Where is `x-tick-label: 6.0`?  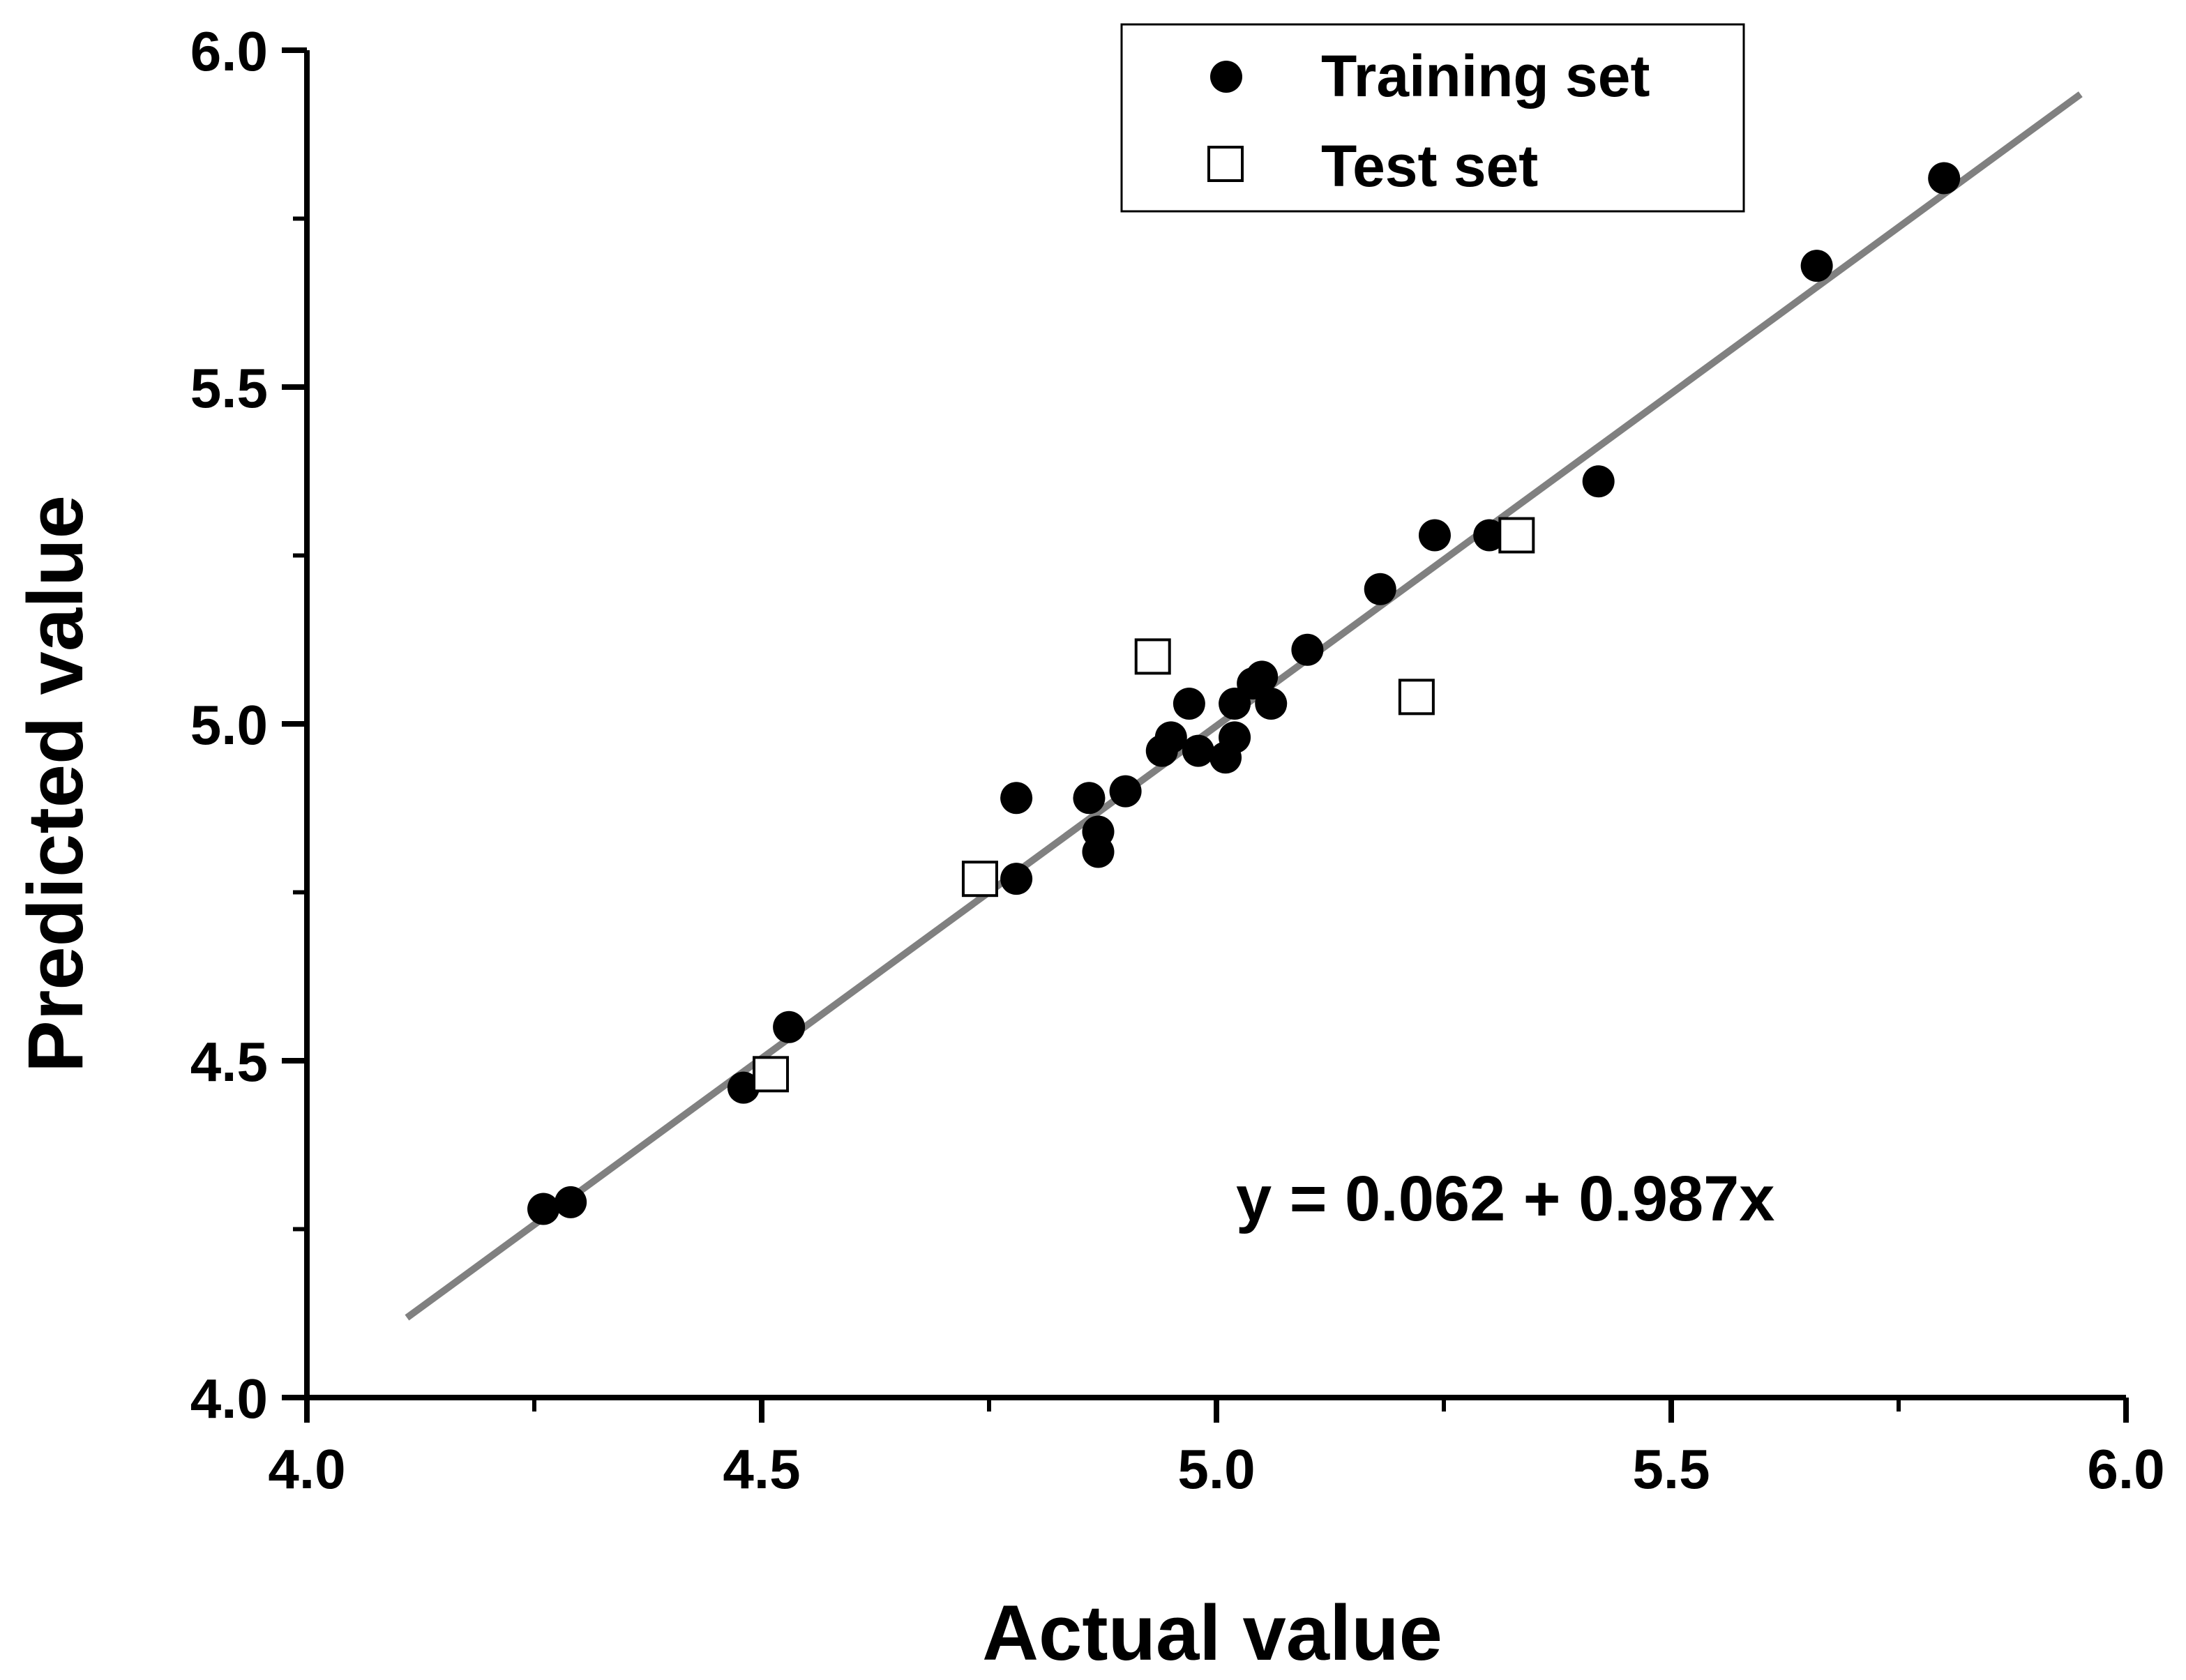 x-tick-label: 6.0 is located at coordinates (2125, 1469).